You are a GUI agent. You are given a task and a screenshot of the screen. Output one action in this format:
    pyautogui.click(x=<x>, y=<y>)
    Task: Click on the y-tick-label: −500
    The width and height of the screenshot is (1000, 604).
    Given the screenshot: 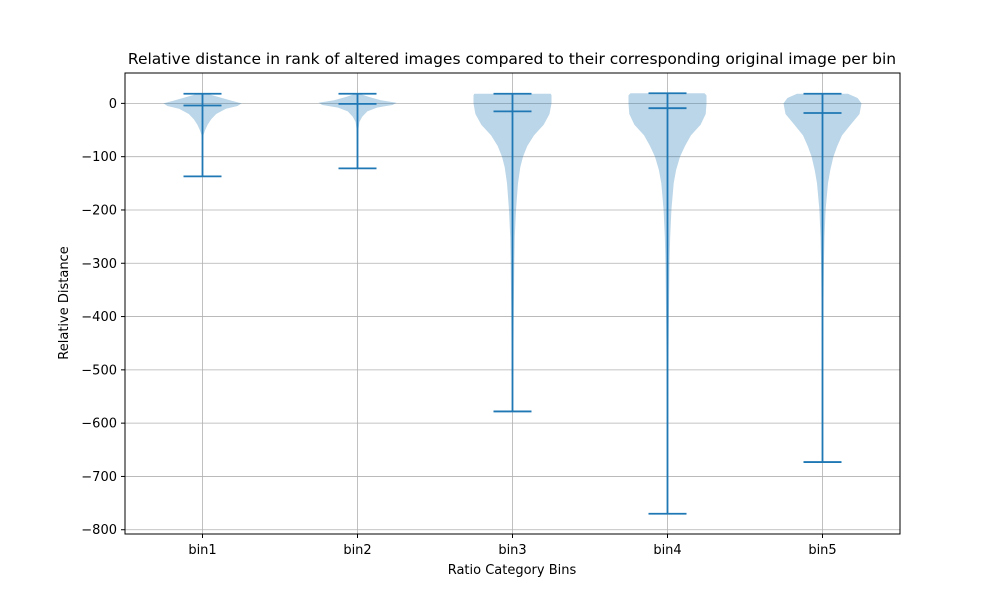 What is the action you would take?
    pyautogui.click(x=99, y=370)
    